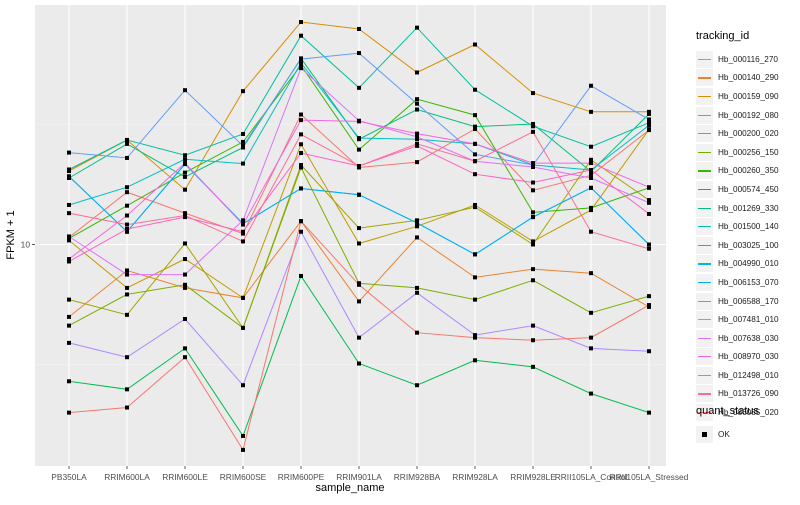  What do you see at coordinates (301, 477) in the screenshot?
I see `x-tick-label: RRIM600PE` at bounding box center [301, 477].